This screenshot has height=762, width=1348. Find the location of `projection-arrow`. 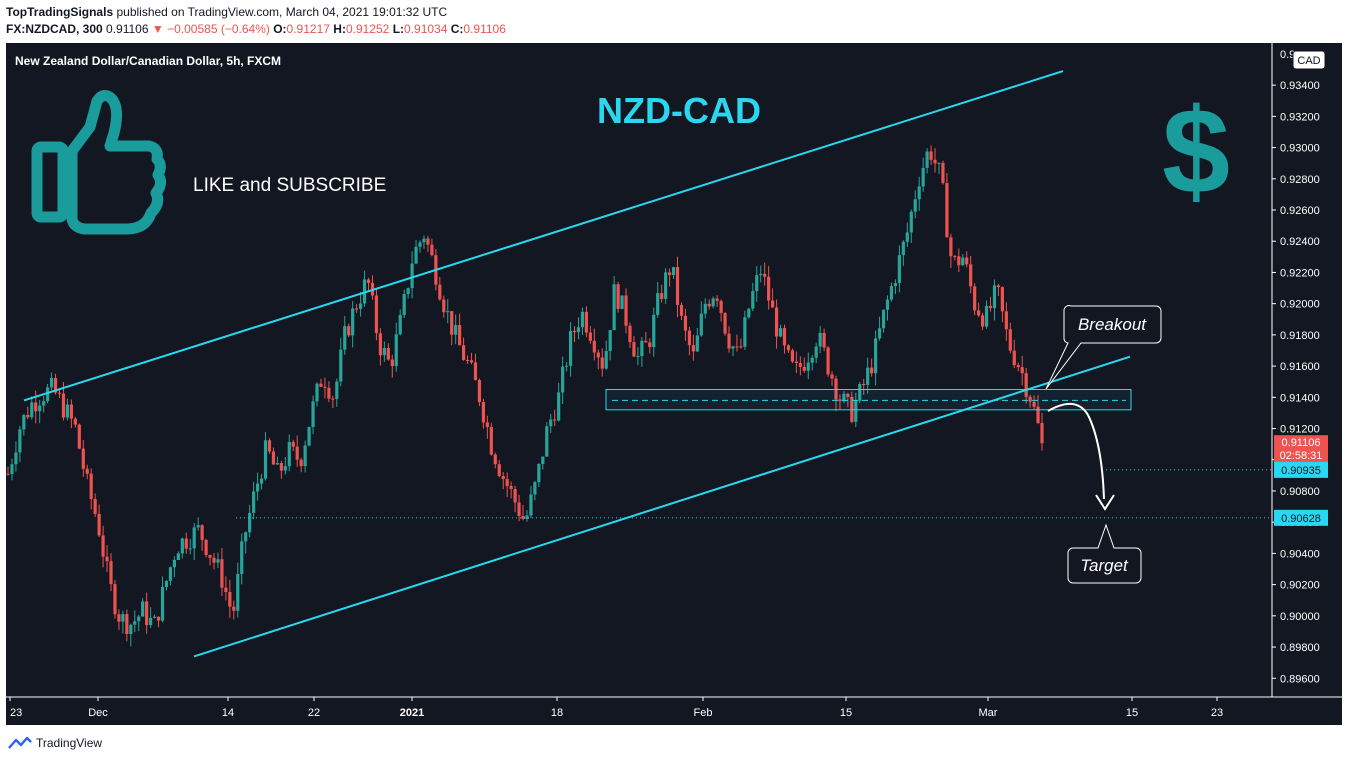

projection-arrow is located at coordinates (1076, 451).